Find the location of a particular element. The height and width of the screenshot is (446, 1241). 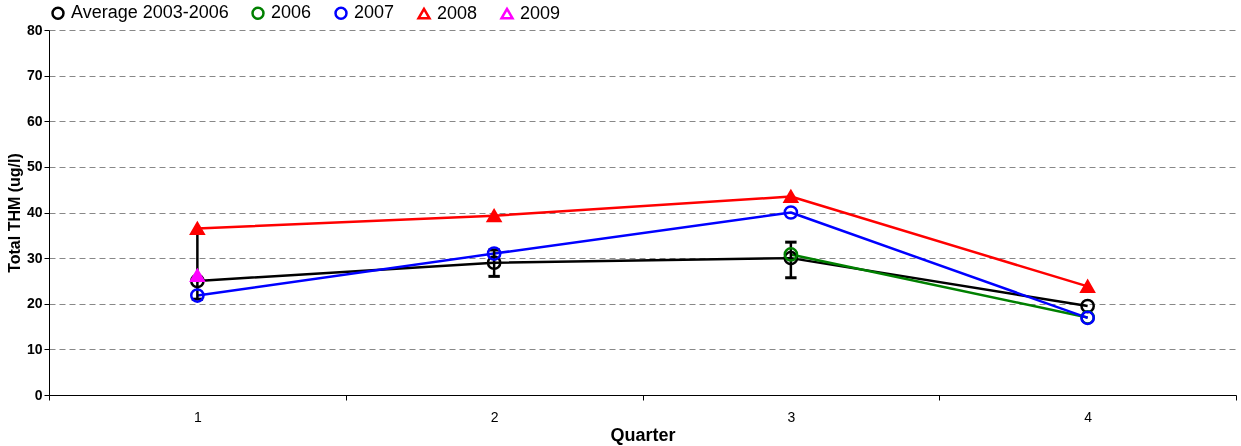

y-tick-label: 20 is located at coordinates (34, 303).